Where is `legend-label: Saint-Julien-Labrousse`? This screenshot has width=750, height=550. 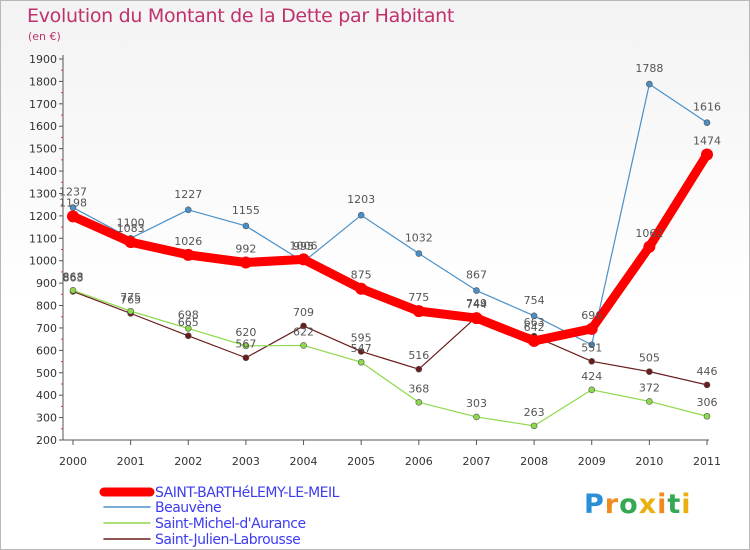
legend-label: Saint-Julien-Labrousse is located at coordinates (227, 540).